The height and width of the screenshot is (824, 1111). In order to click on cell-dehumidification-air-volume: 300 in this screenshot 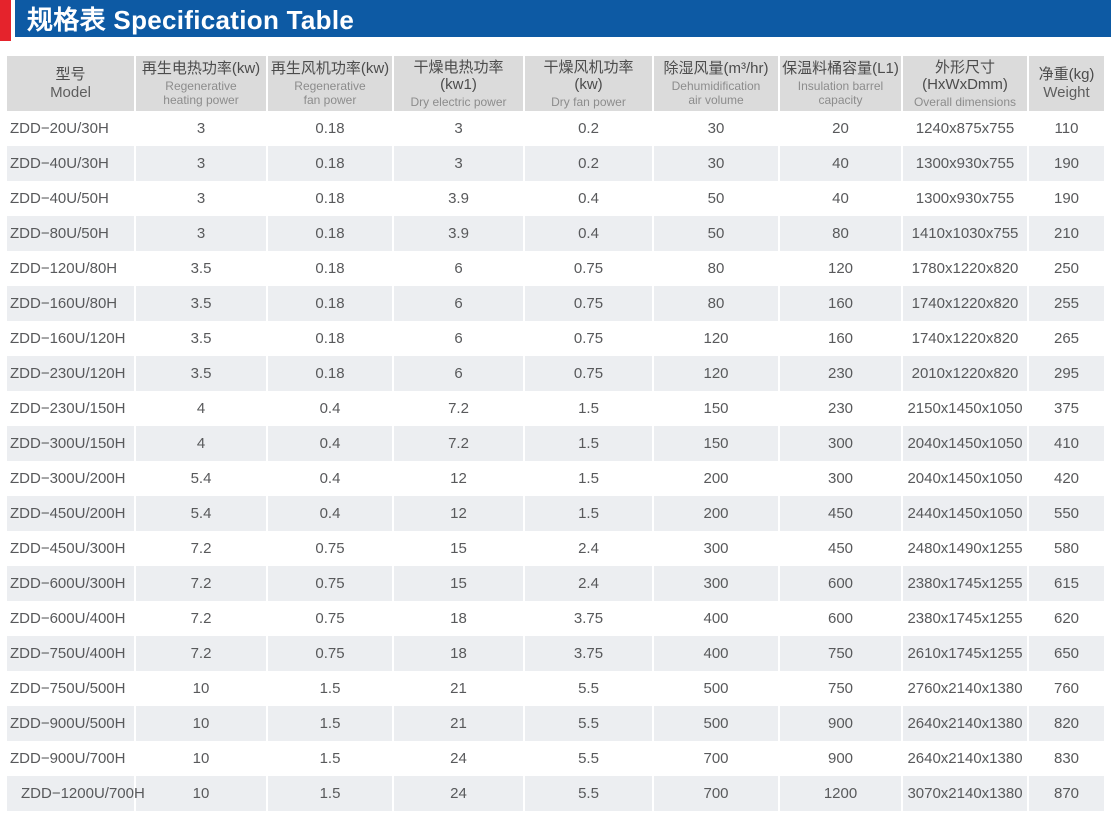, I will do `click(715, 548)`.